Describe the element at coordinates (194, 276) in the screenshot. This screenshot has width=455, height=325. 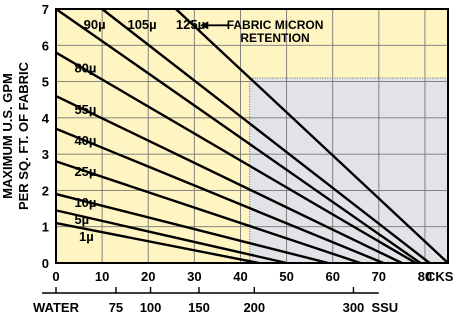
I see `x-tick-label: 30` at that location.